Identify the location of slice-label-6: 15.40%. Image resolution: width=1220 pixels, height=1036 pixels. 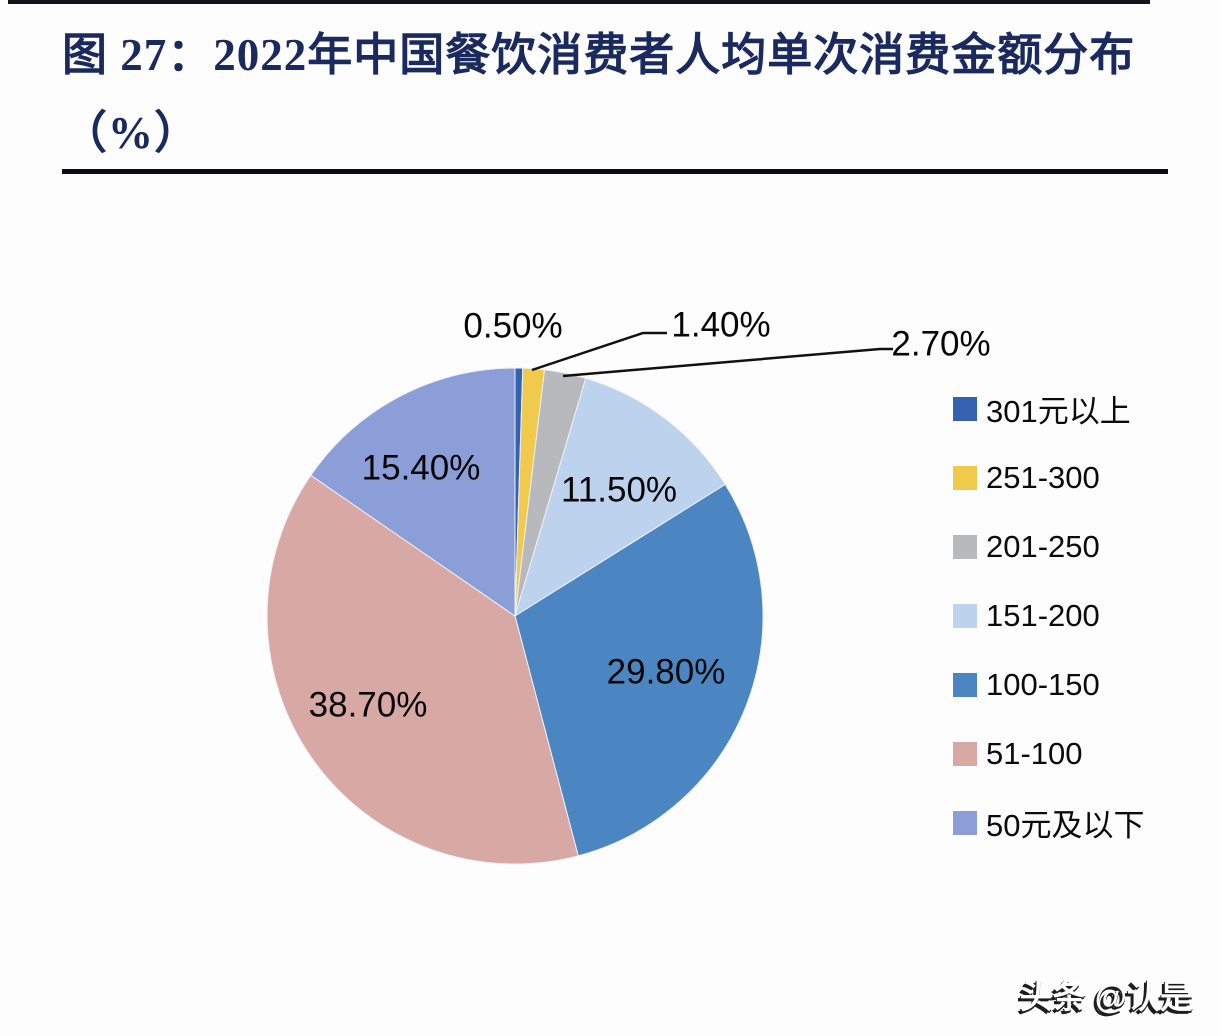
(421, 468).